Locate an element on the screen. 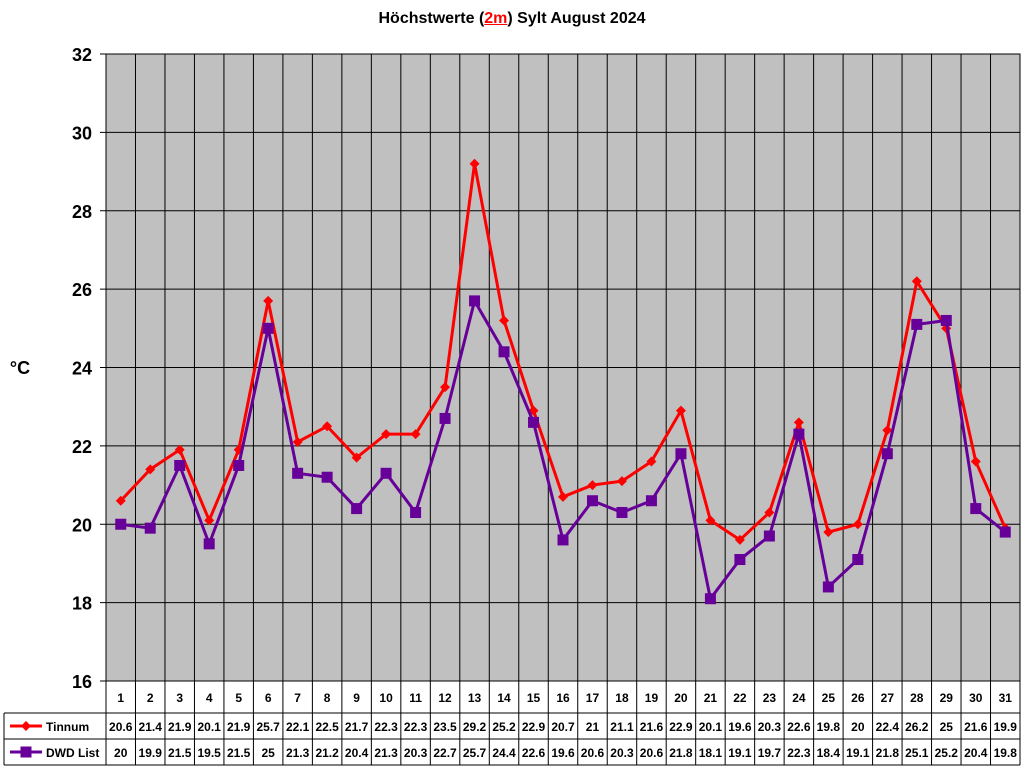  data-label-tinnum: 23.5 is located at coordinates (445, 727).